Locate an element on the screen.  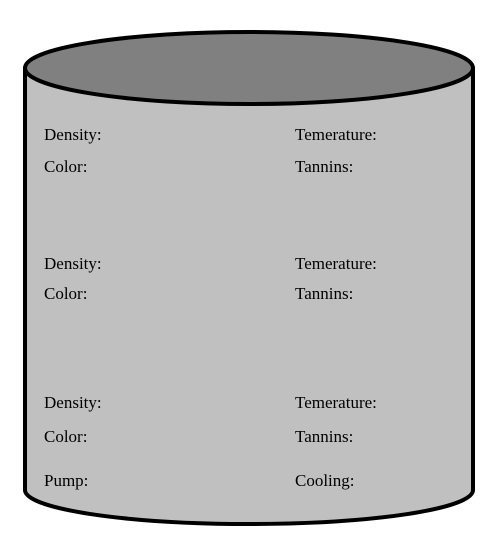
section-3-temperature-label: Temerature: is located at coordinates (336, 402).